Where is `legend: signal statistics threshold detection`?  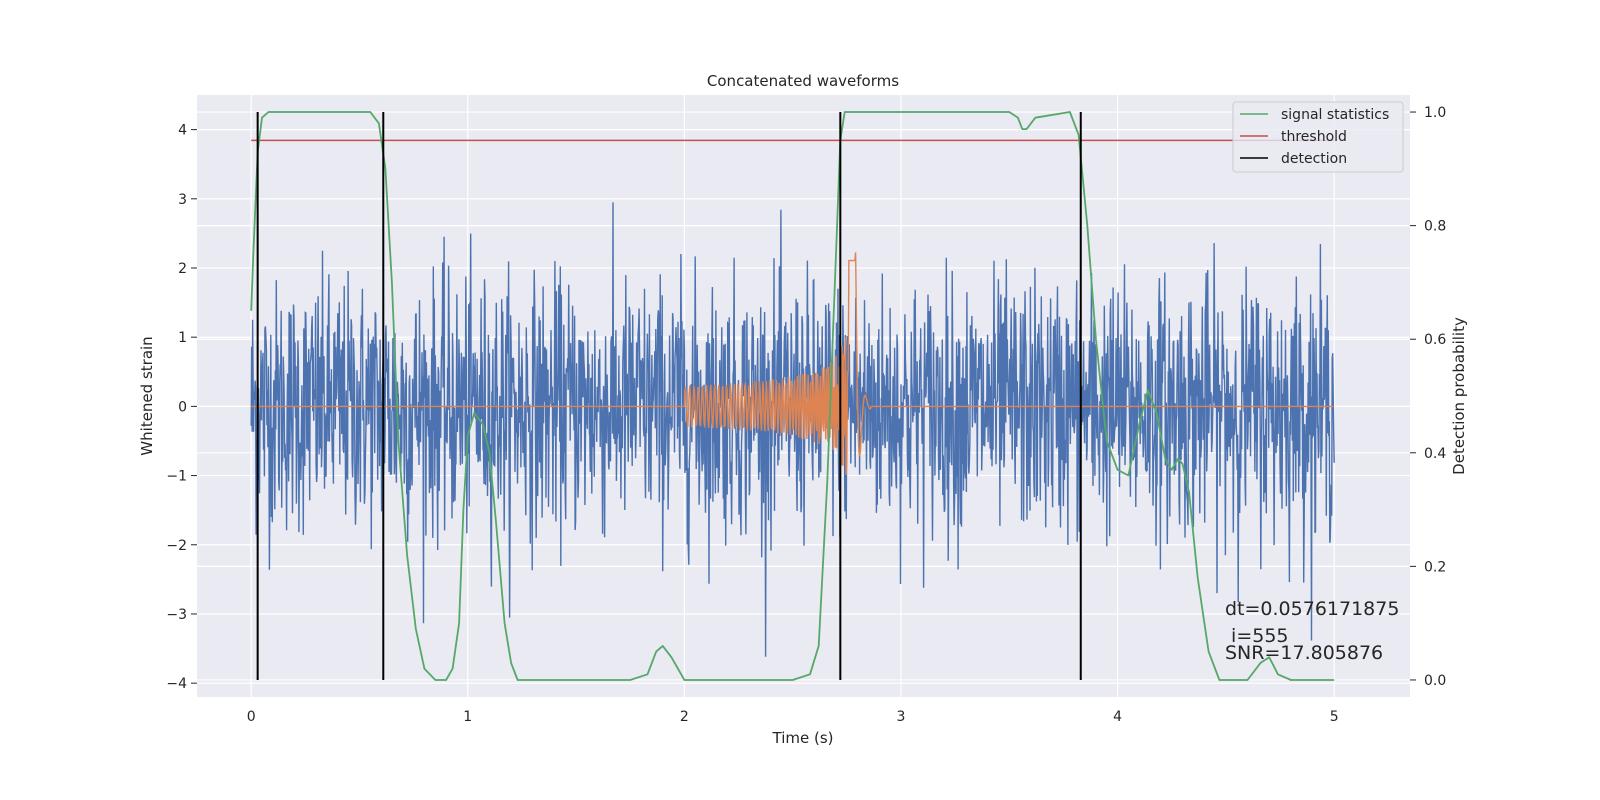 legend: signal statistics threshold detection is located at coordinates (1318, 137).